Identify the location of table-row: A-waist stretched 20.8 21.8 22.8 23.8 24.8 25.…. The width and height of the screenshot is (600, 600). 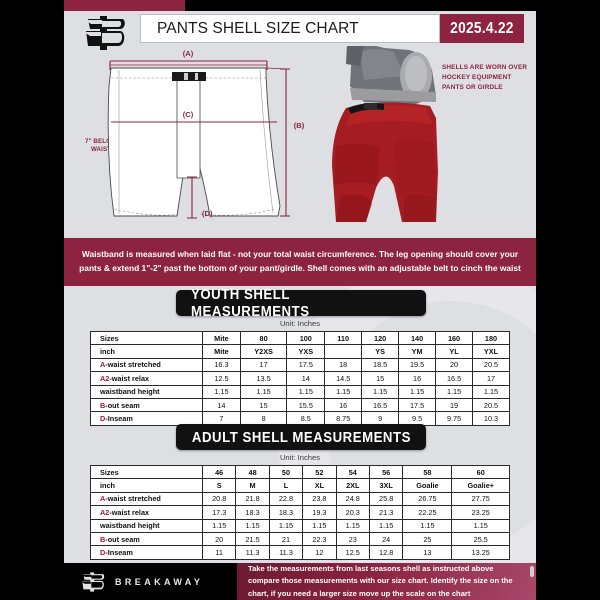
(300, 499).